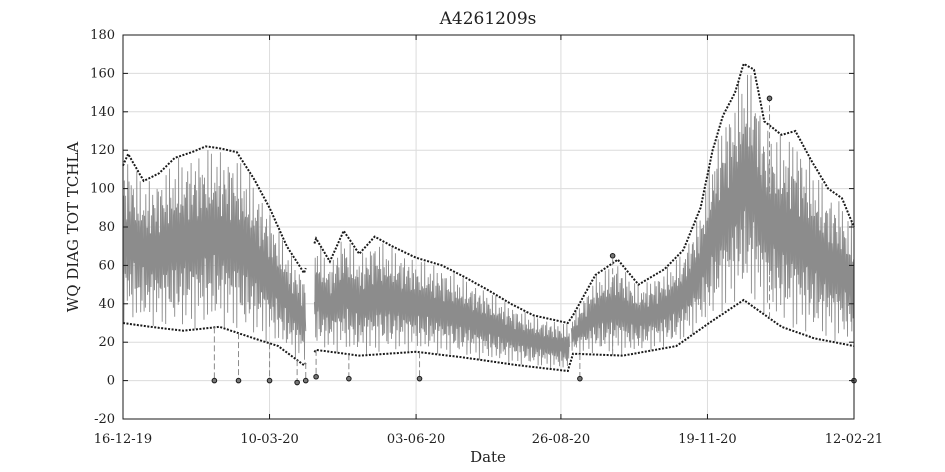 This screenshot has height=472, width=945. What do you see at coordinates (416, 439) in the screenshot?
I see `x-tick-label: 03-06-20` at bounding box center [416, 439].